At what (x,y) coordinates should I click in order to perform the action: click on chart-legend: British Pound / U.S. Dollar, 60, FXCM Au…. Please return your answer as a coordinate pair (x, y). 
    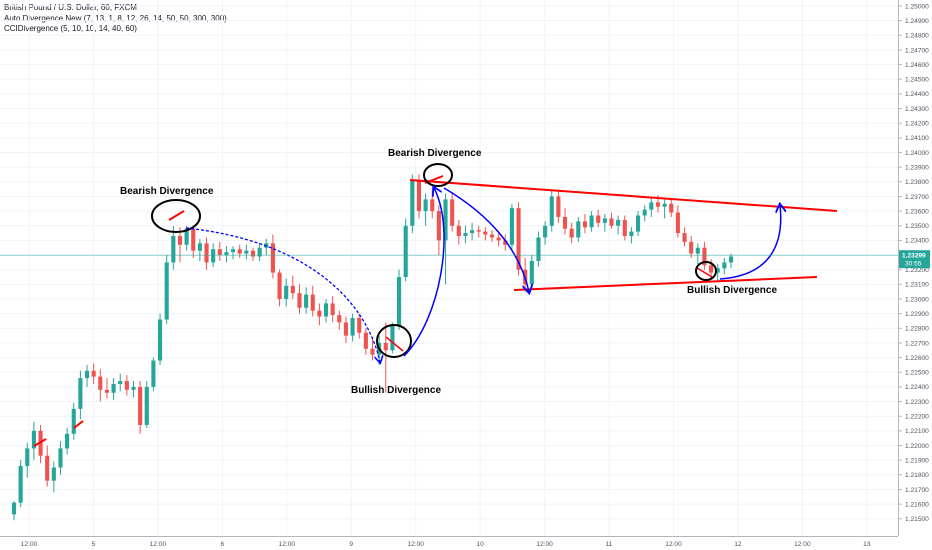
    Looking at the image, I should click on (115, 19).